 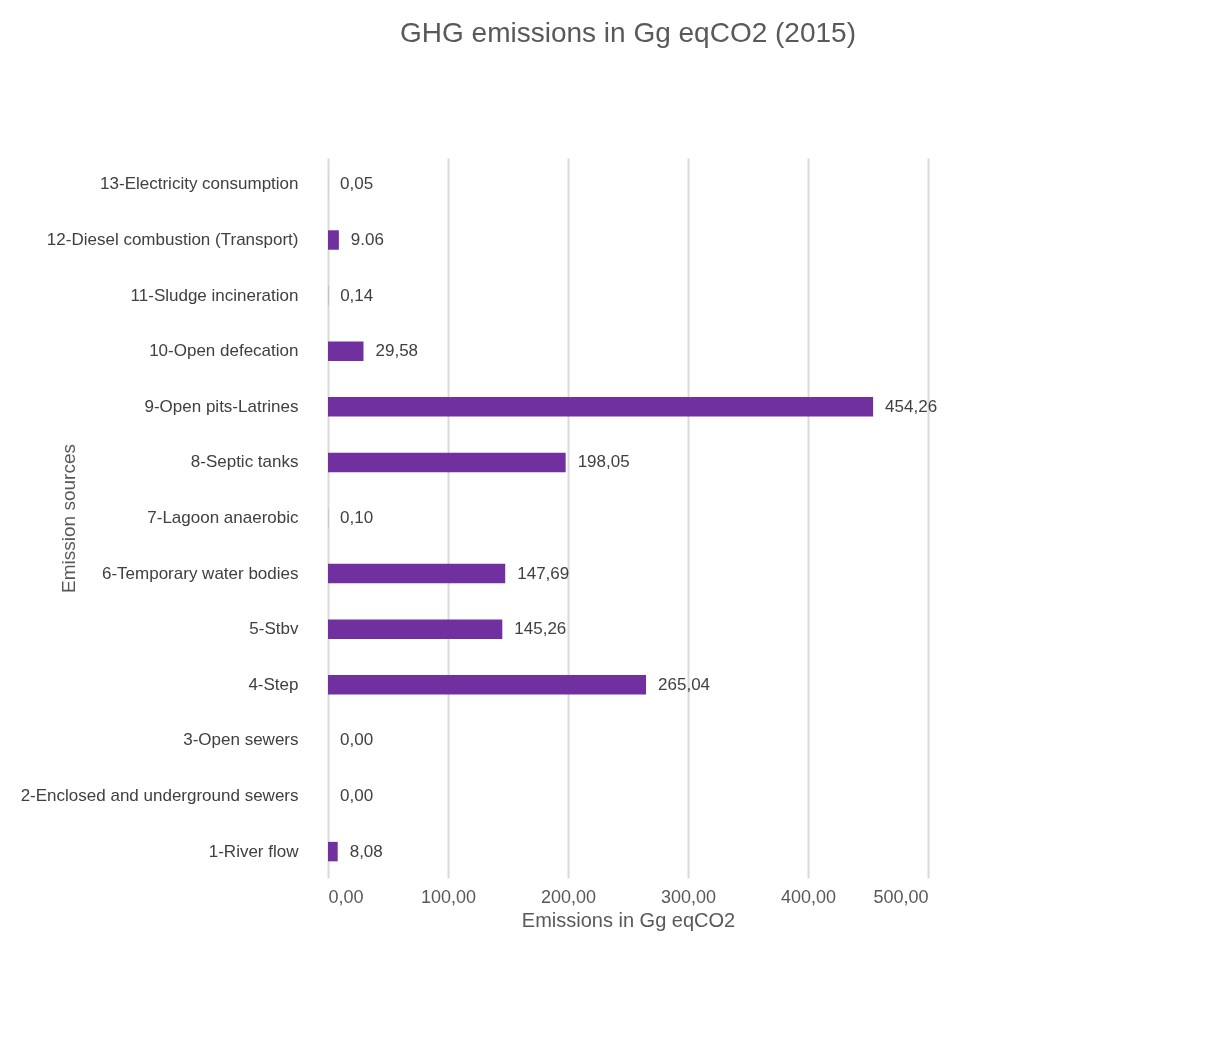 What do you see at coordinates (241, 740) in the screenshot?
I see `y-tick-label: 3-Open sewers` at bounding box center [241, 740].